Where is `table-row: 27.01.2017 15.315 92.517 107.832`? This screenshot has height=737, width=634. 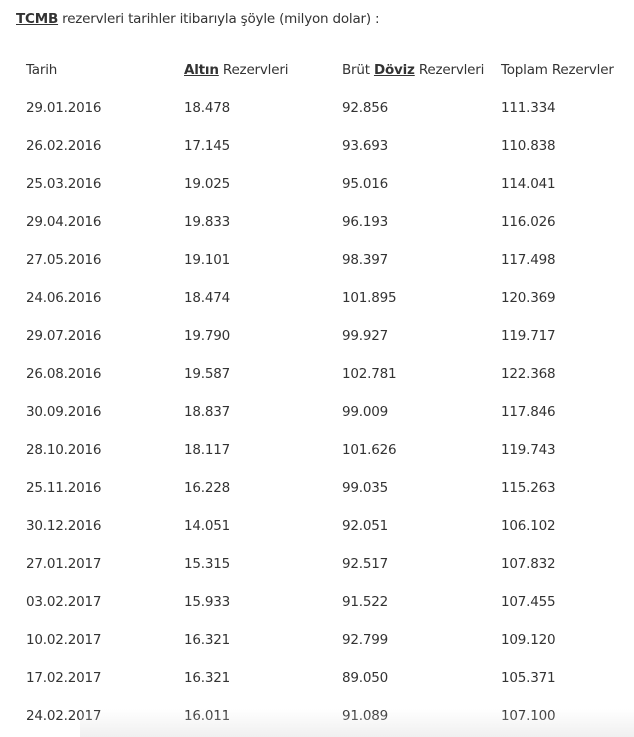
table-row: 27.01.2017 15.315 92.517 107.832 is located at coordinates (317, 566).